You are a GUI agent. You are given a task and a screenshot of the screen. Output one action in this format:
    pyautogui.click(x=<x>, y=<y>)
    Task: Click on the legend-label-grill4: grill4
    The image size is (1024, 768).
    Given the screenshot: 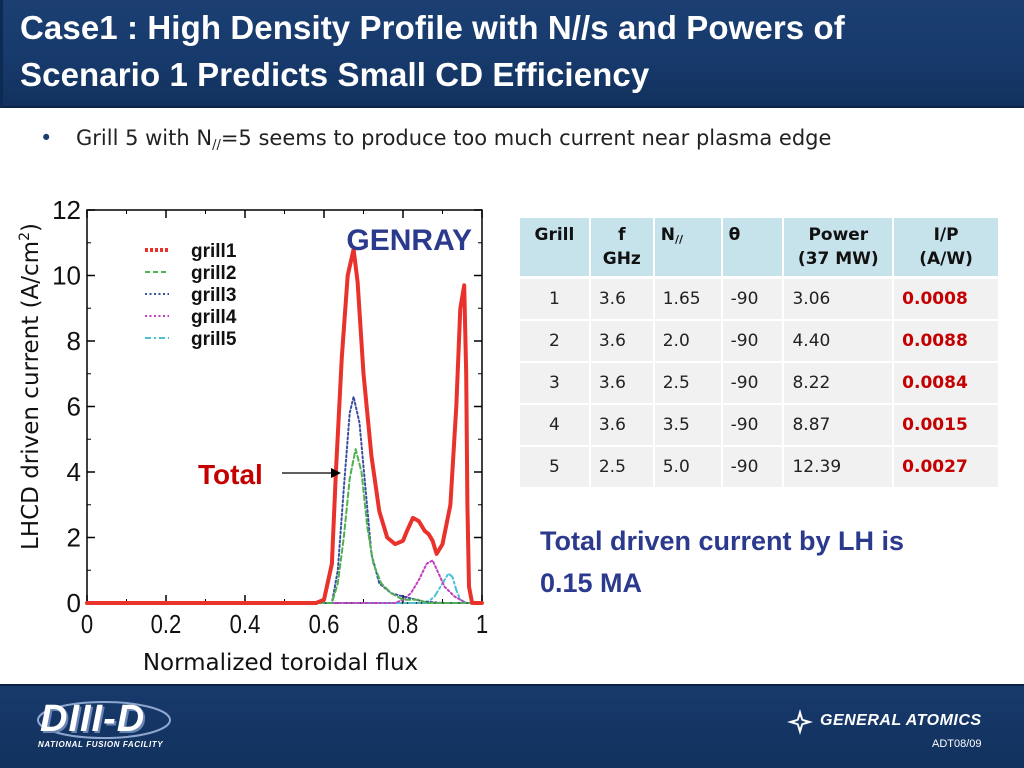 What is the action you would take?
    pyautogui.click(x=214, y=317)
    